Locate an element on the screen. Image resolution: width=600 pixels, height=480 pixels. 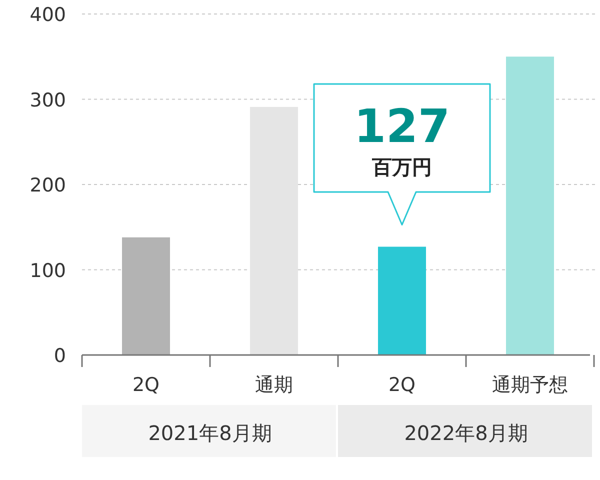
annotation: 百万円 is located at coordinates (401, 167).